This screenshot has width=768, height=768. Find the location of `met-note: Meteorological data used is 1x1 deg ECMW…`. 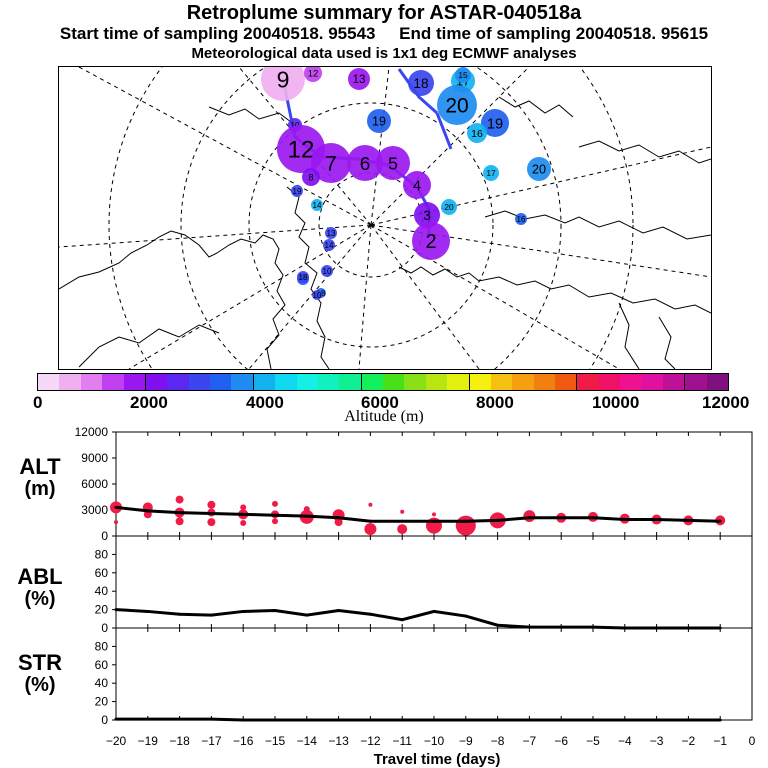

met-note: Meteorological data used is 1x1 deg ECMW… is located at coordinates (384, 53).